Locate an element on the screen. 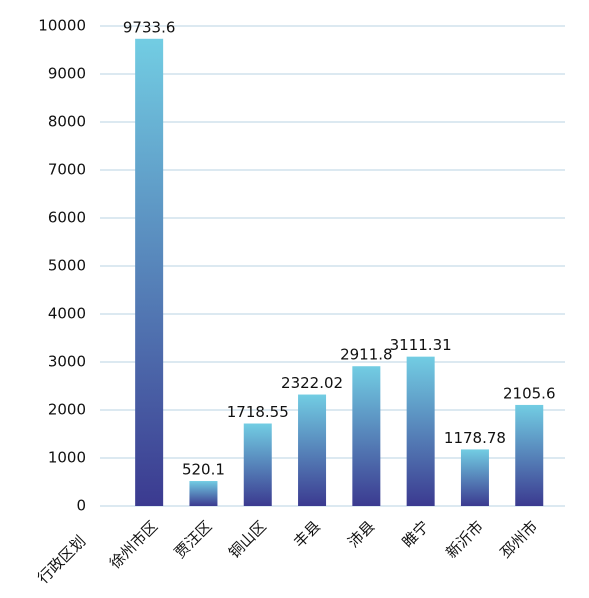 Image resolution: width=589 pixels, height=598 pixels. x-tick-label: 铜山区 is located at coordinates (247, 539).